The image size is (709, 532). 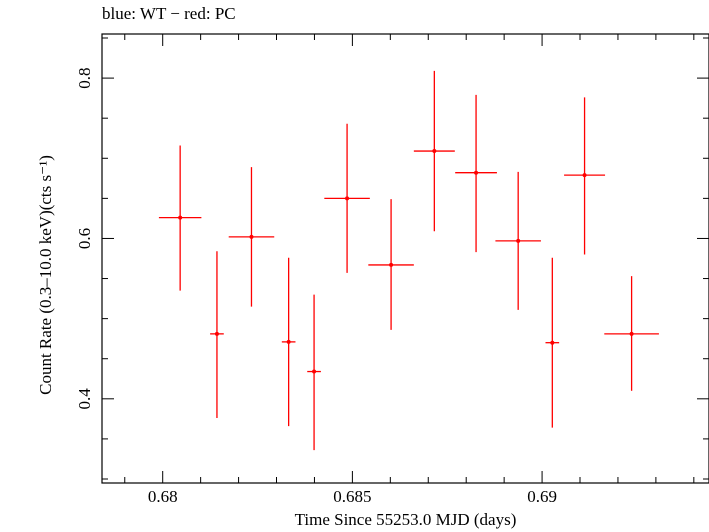 I want to click on x-tick-label: 0.68, so click(x=163, y=496).